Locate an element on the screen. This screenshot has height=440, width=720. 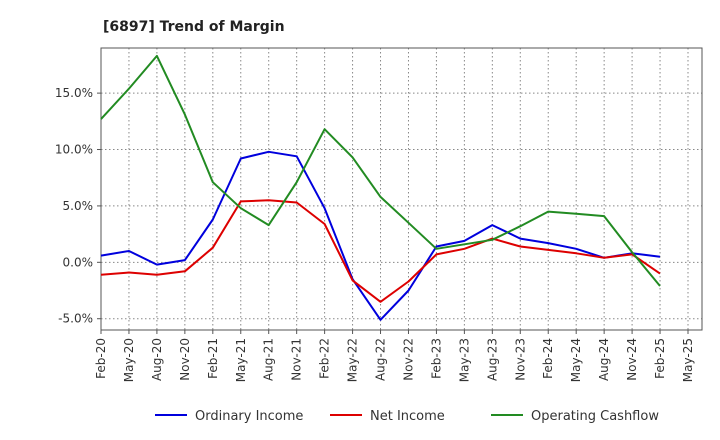
y-tick-label: 10.0% is located at coordinates (74, 150).